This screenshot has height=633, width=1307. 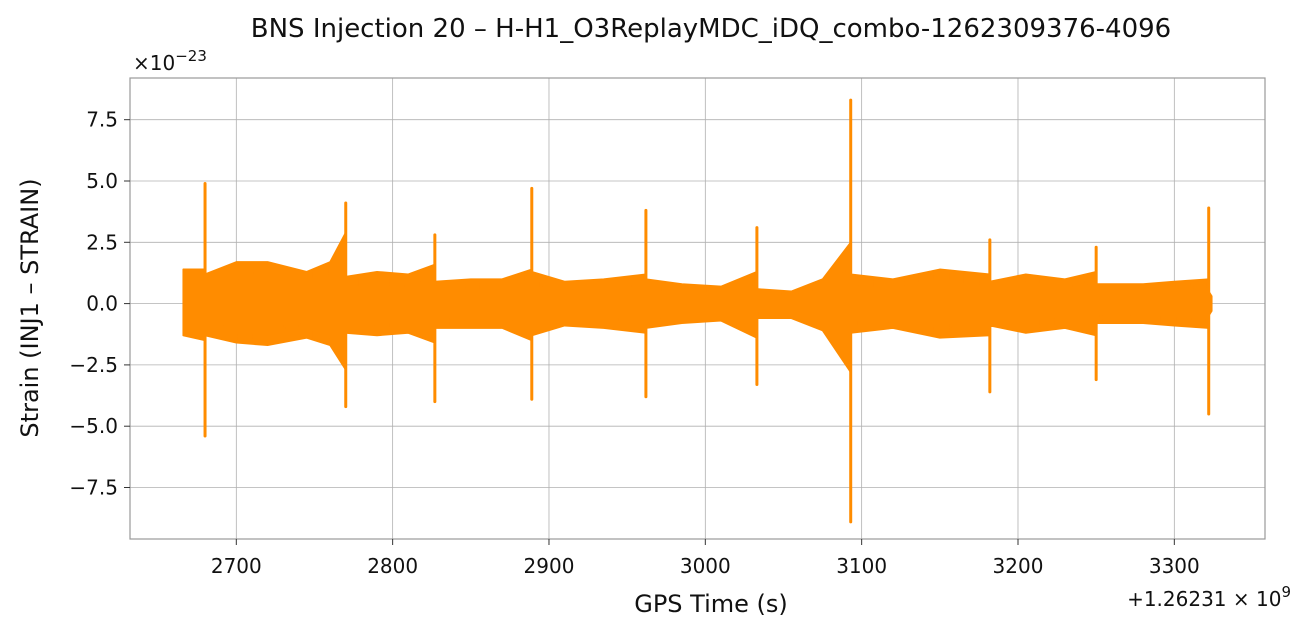 I want to click on y-tick-label: −5.0, so click(x=93, y=426).